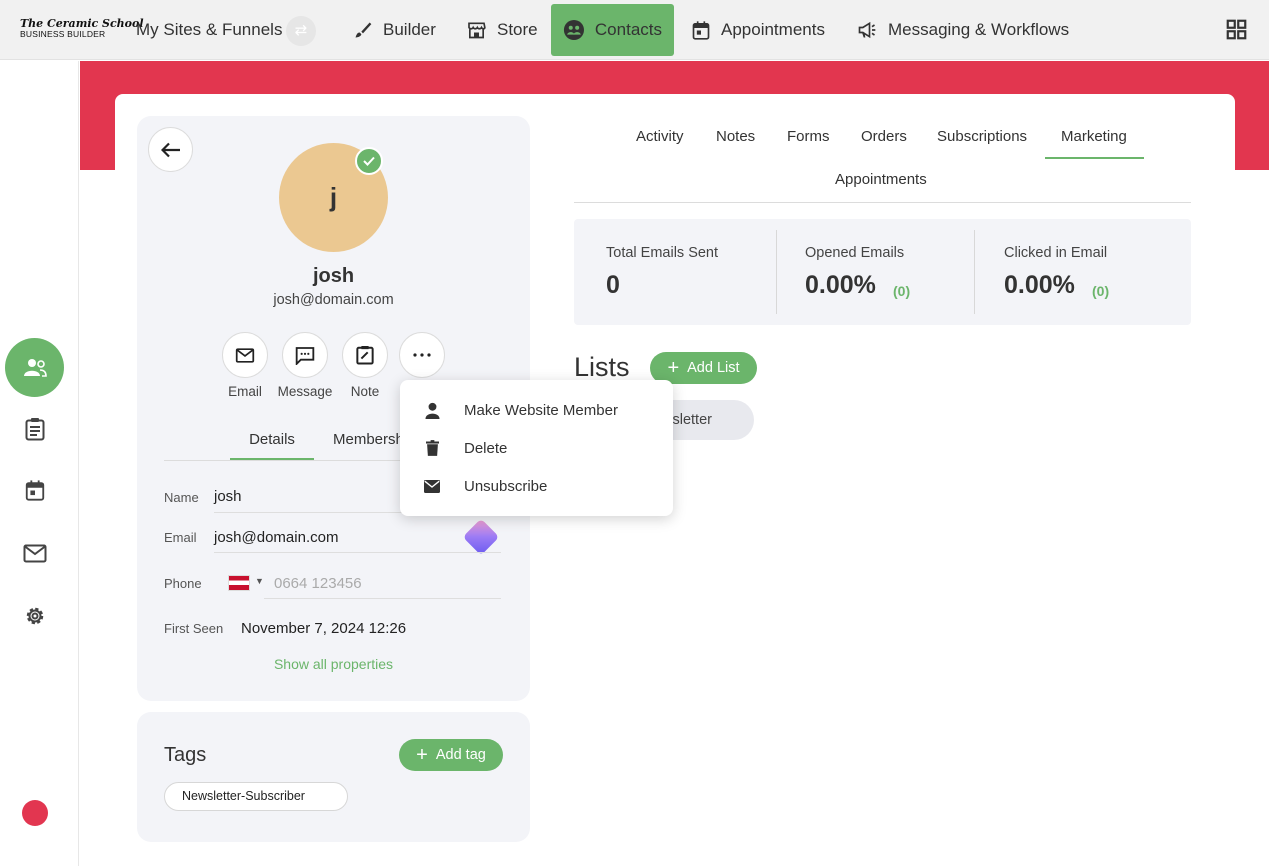 This screenshot has width=1269, height=866. I want to click on profile-tabs, so click(332, 440).